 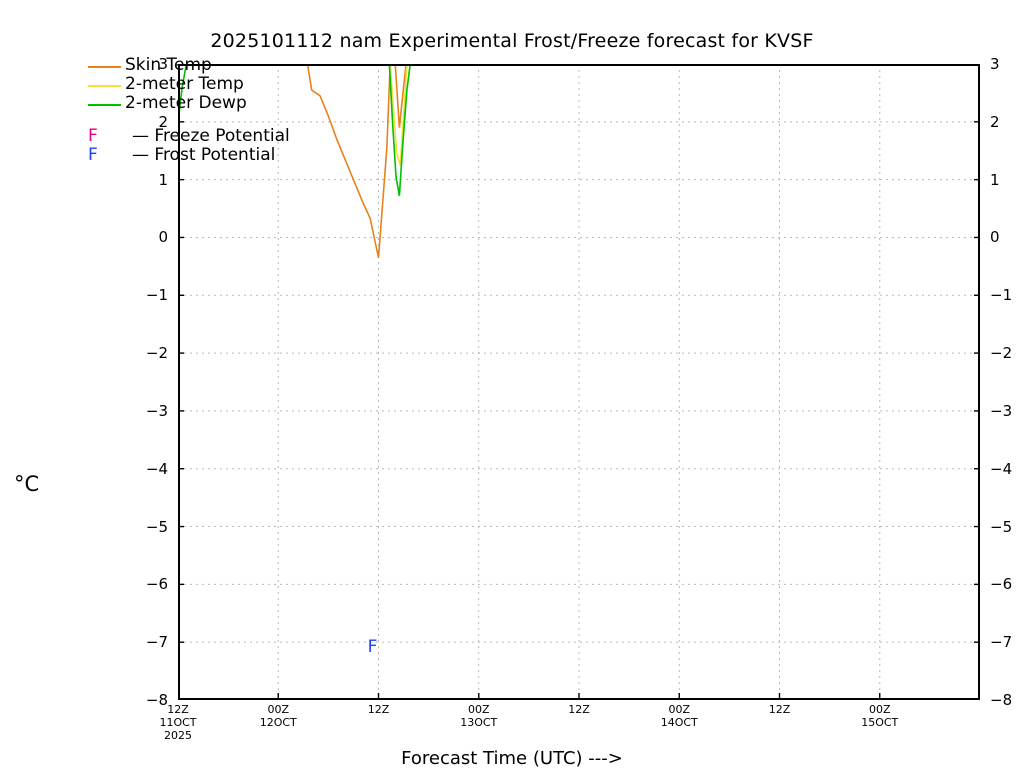 I want to click on y-tick-label-left: −5, so click(x=156, y=526).